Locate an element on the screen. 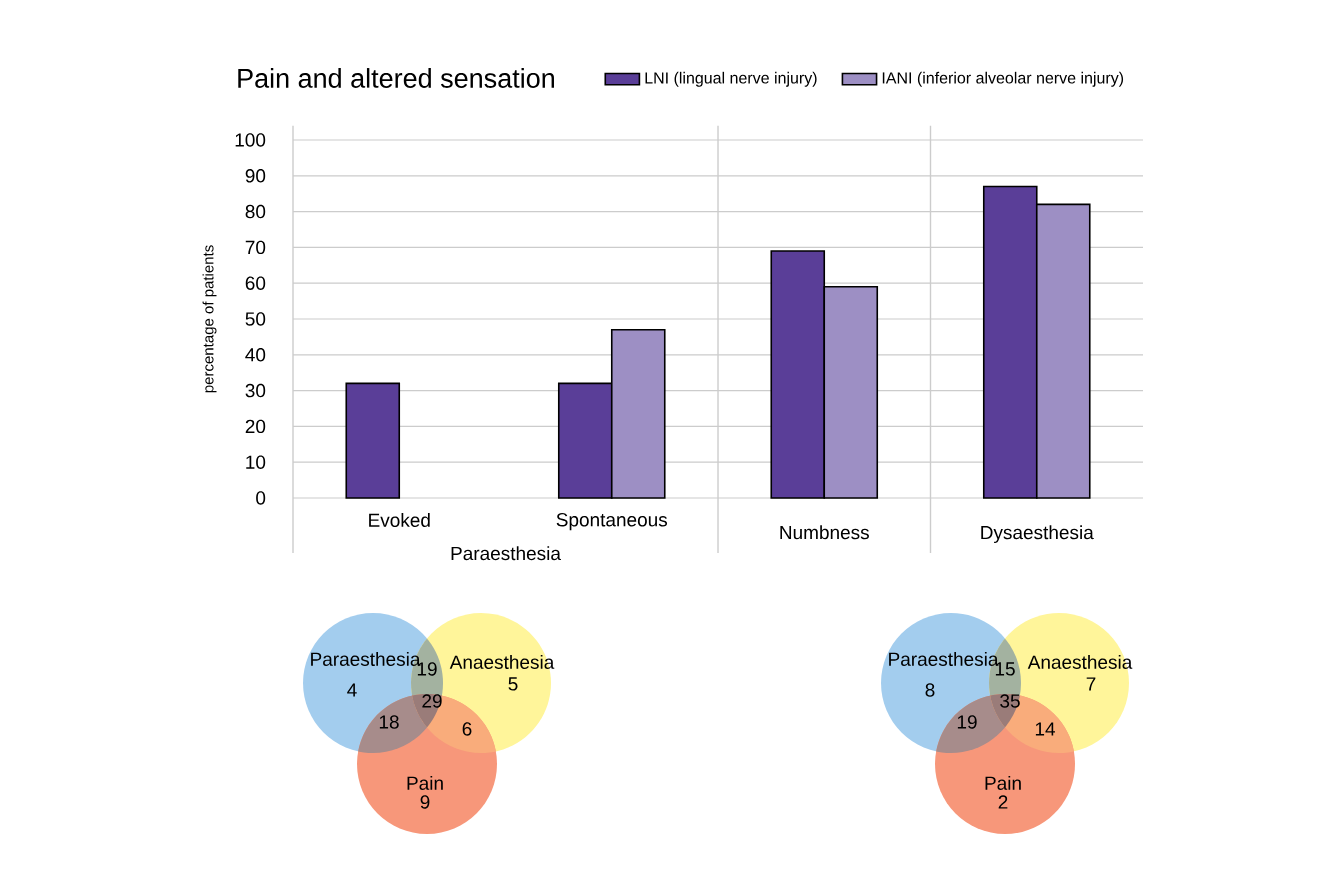 This screenshot has height=870, width=1317. y-tick-label: 40 is located at coordinates (255, 355).